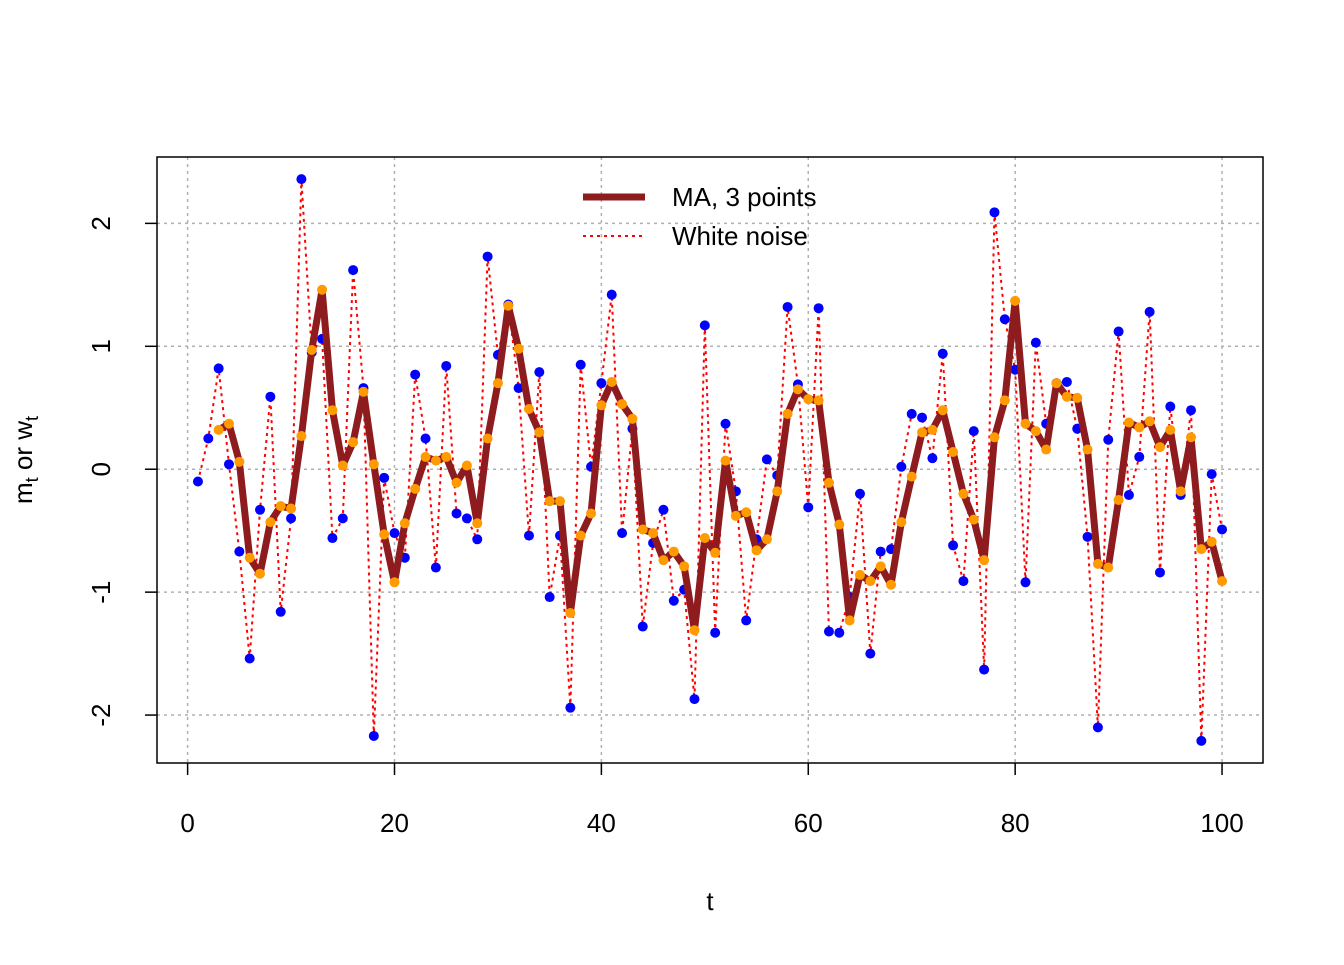 The height and width of the screenshot is (965, 1344). What do you see at coordinates (32, 418) in the screenshot?
I see `y-label-sub: t` at bounding box center [32, 418].